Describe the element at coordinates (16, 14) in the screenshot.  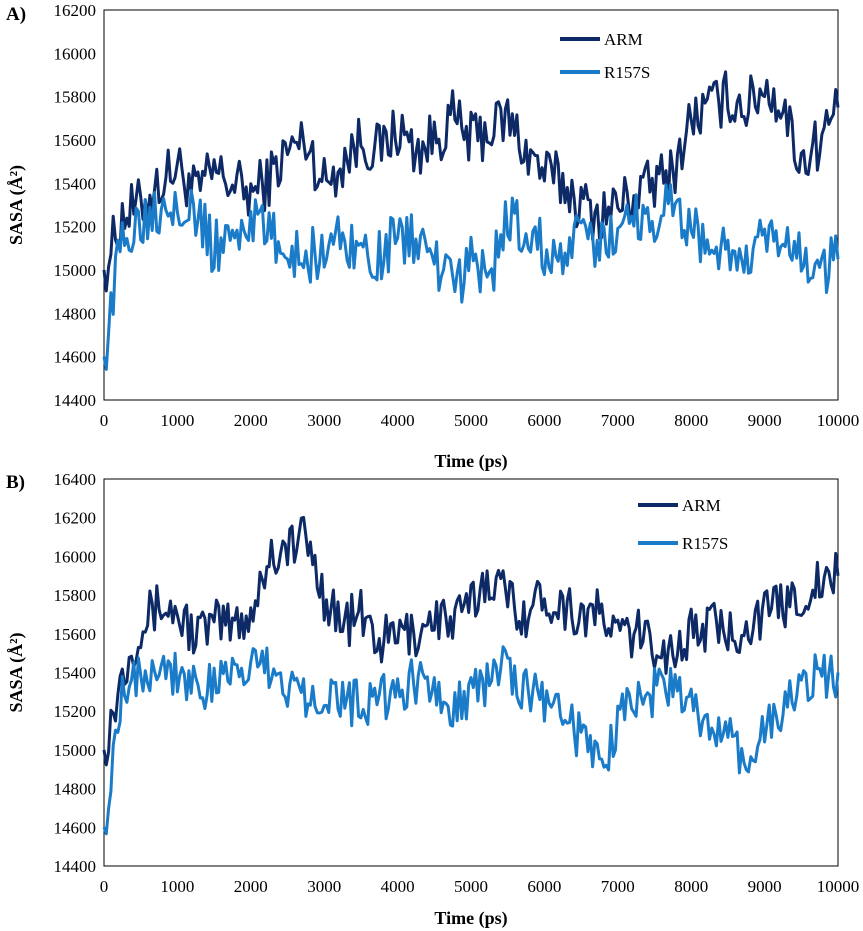
I see `panel-label: A)` at that location.